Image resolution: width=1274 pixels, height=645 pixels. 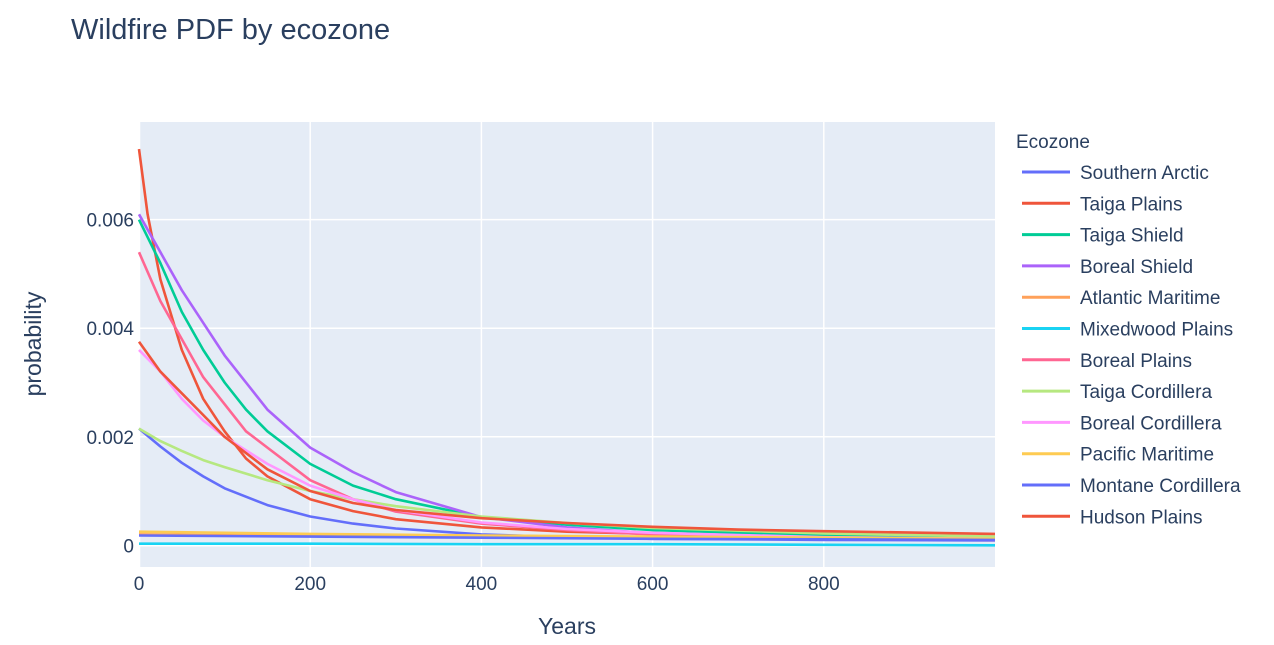 What do you see at coordinates (110, 384) in the screenshot?
I see `y-tick-labels: 0 0.002 0.004 0.006` at bounding box center [110, 384].